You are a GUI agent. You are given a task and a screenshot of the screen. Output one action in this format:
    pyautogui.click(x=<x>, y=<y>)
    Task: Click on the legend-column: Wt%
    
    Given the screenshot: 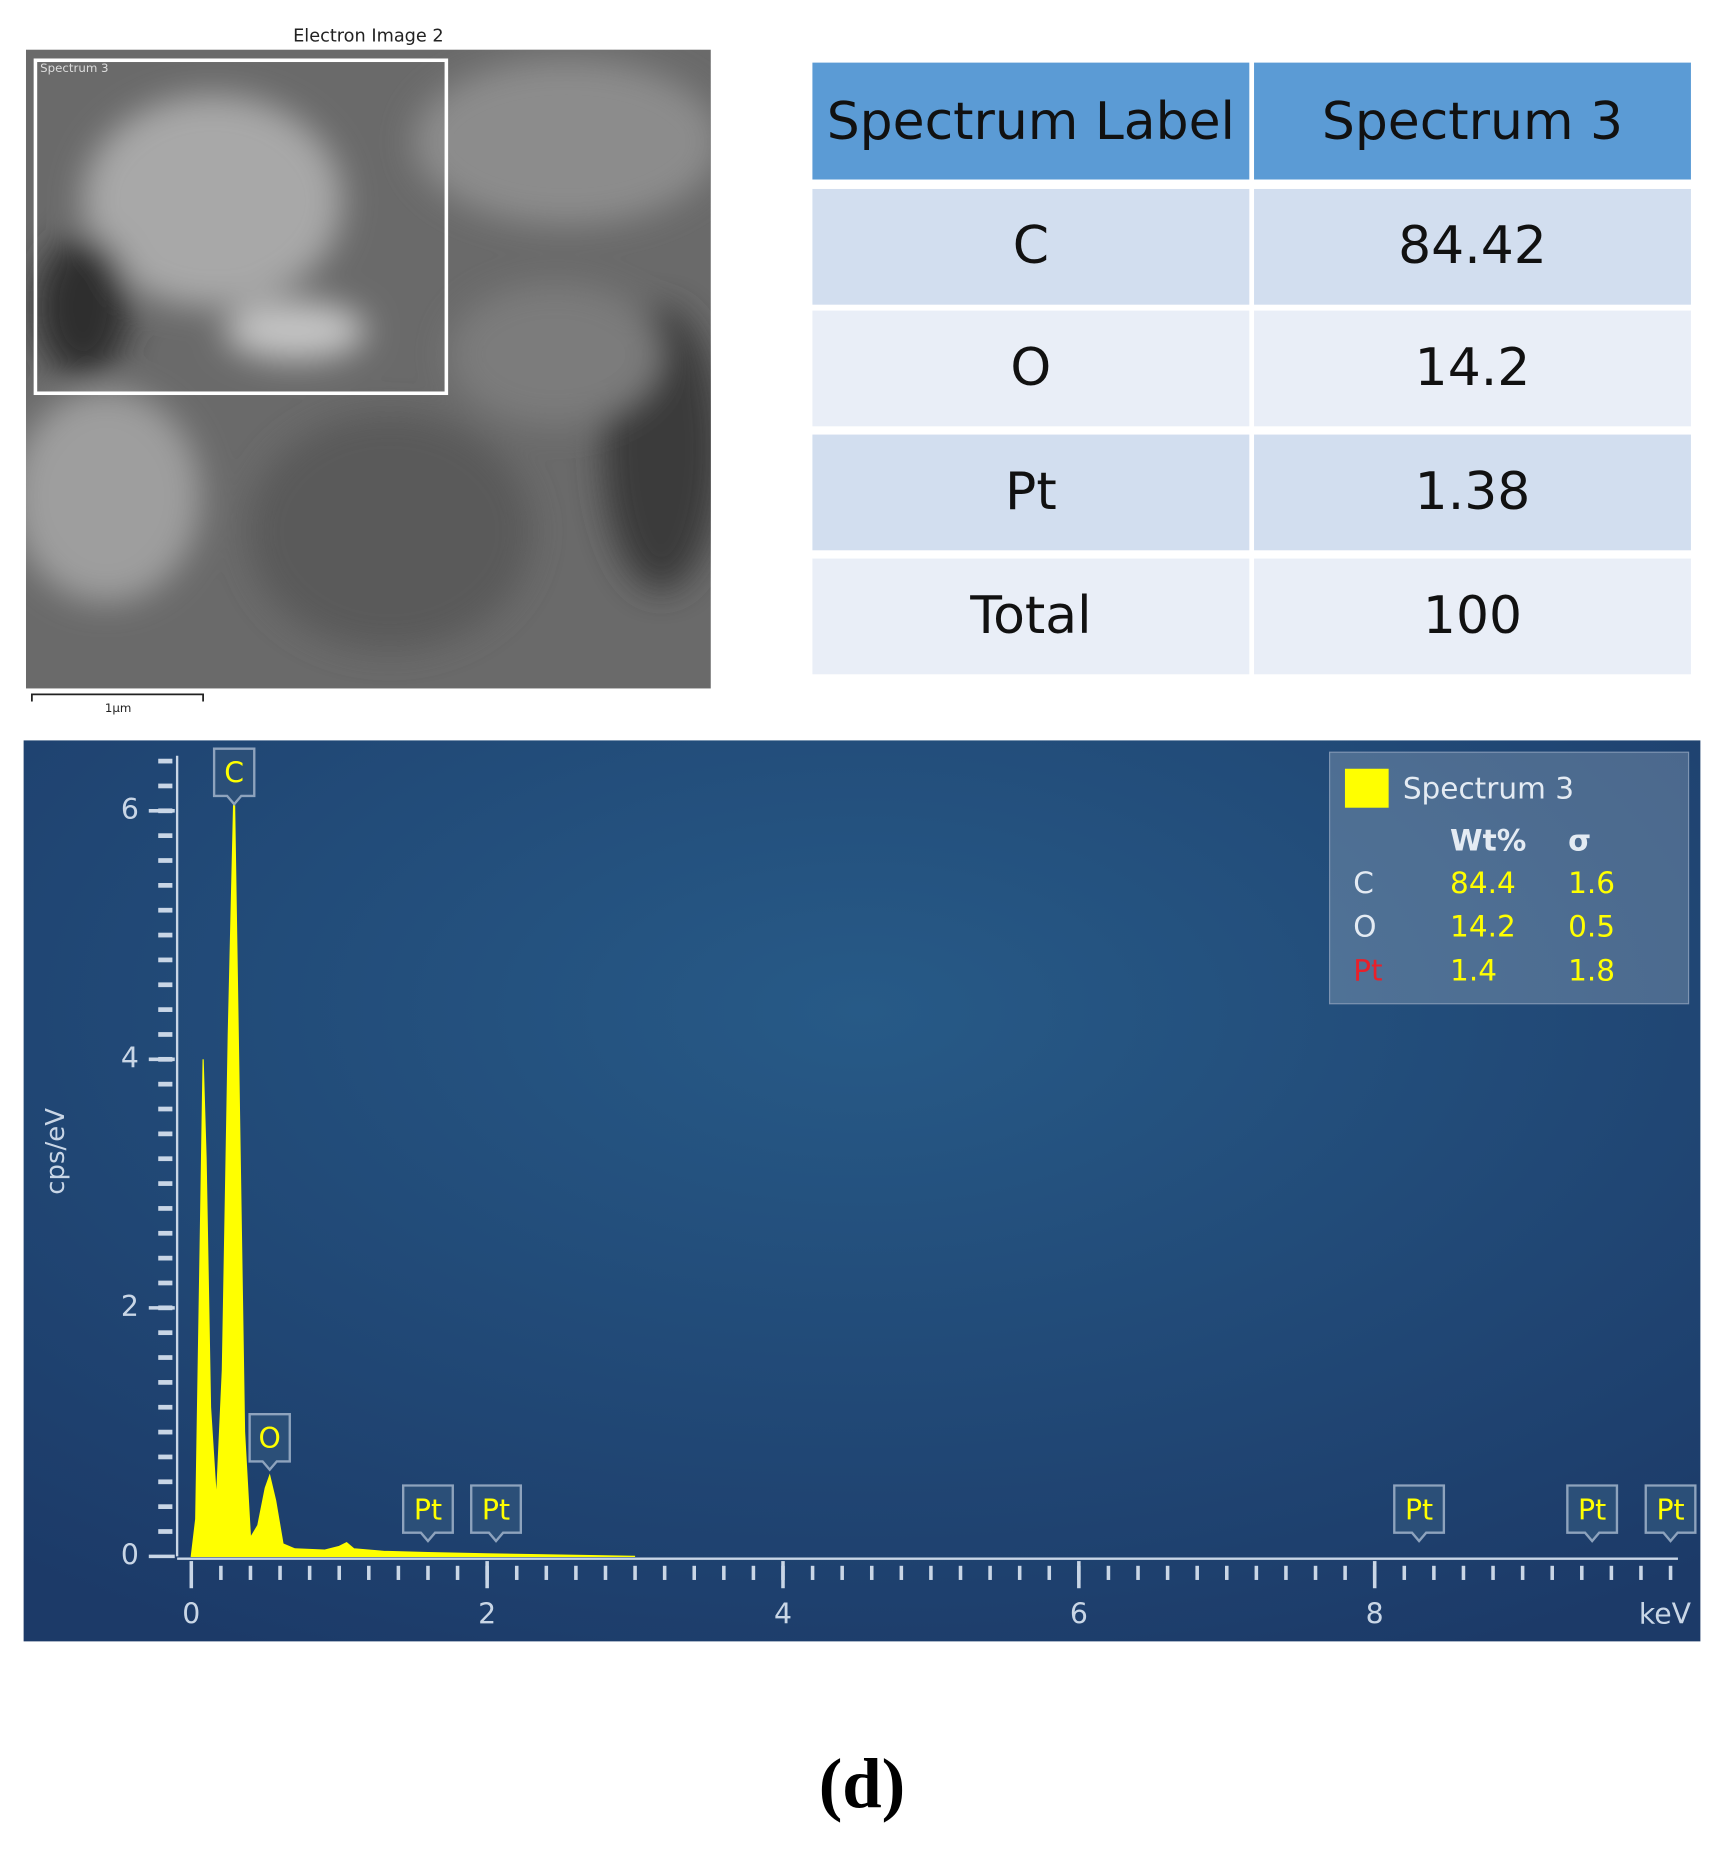 What is the action you would take?
    pyautogui.click(x=1488, y=840)
    